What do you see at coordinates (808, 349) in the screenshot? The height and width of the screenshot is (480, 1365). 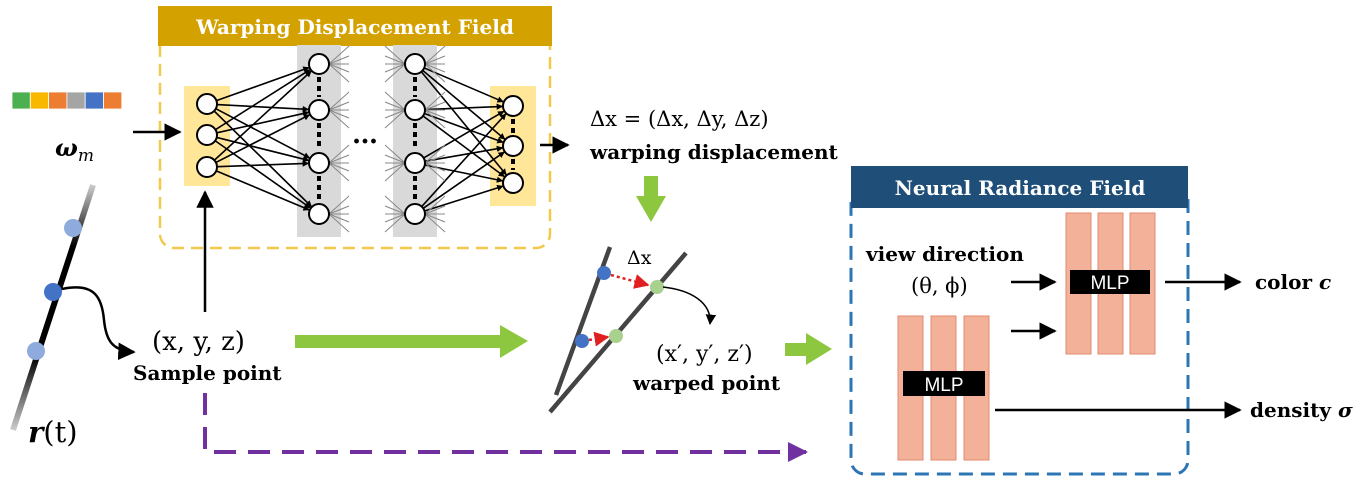 I see `green-to-nerf-arrow` at bounding box center [808, 349].